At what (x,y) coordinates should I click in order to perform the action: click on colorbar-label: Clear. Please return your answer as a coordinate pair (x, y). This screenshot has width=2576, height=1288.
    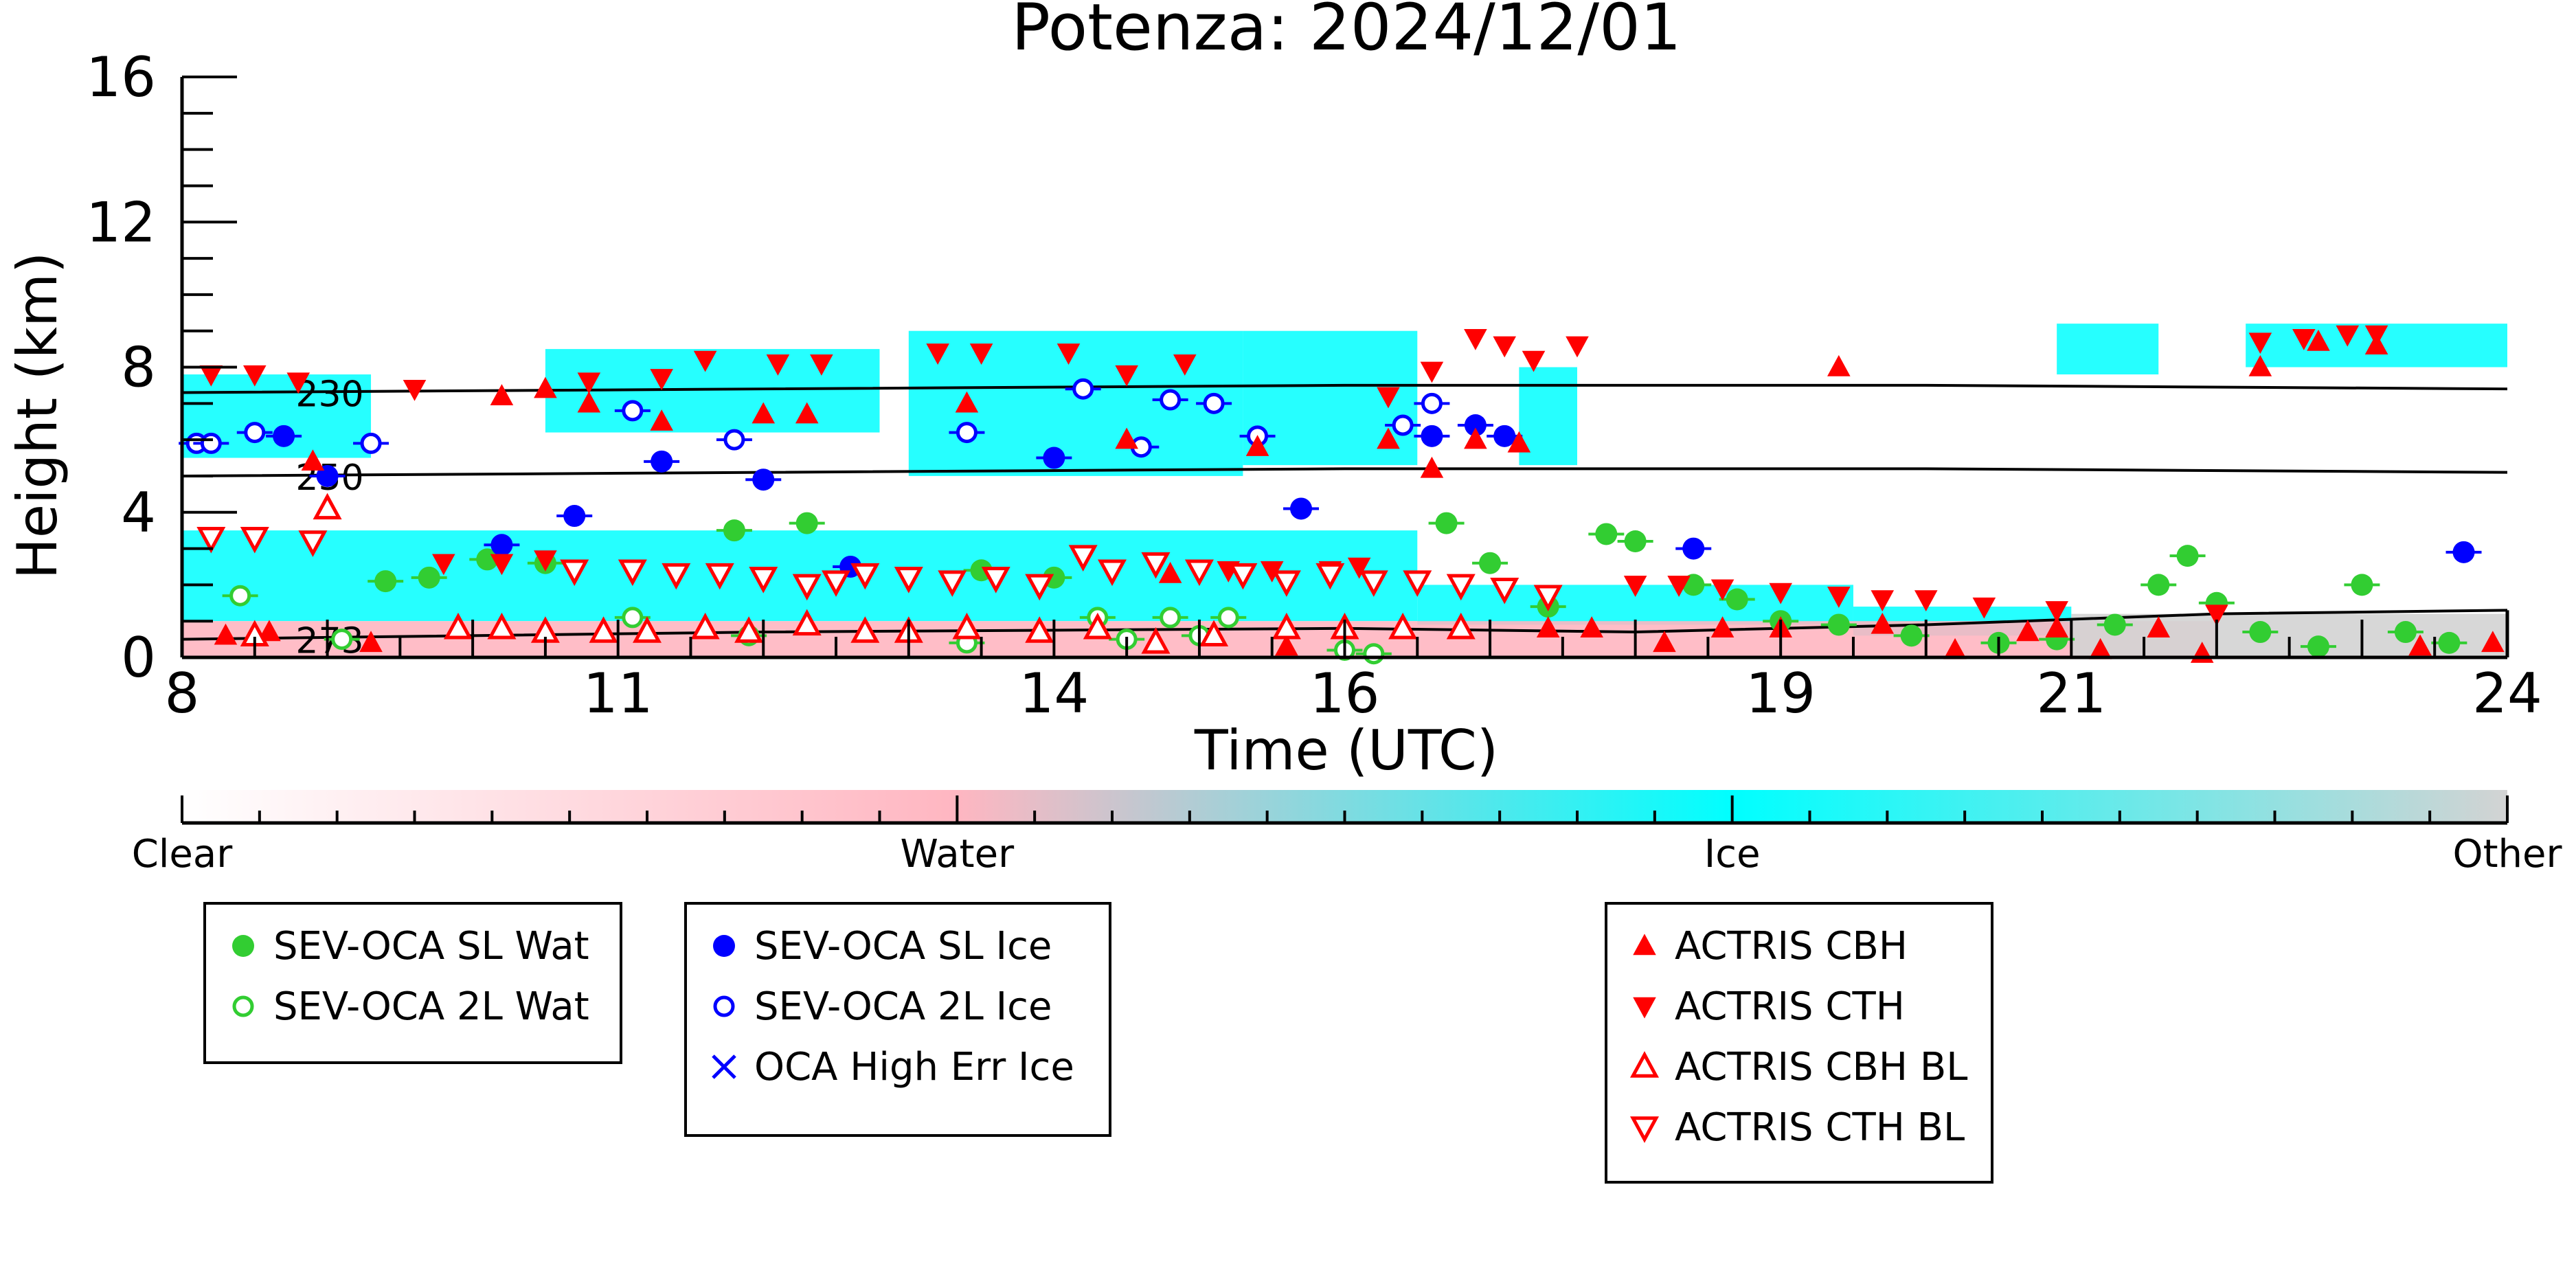
    Looking at the image, I should click on (182, 854).